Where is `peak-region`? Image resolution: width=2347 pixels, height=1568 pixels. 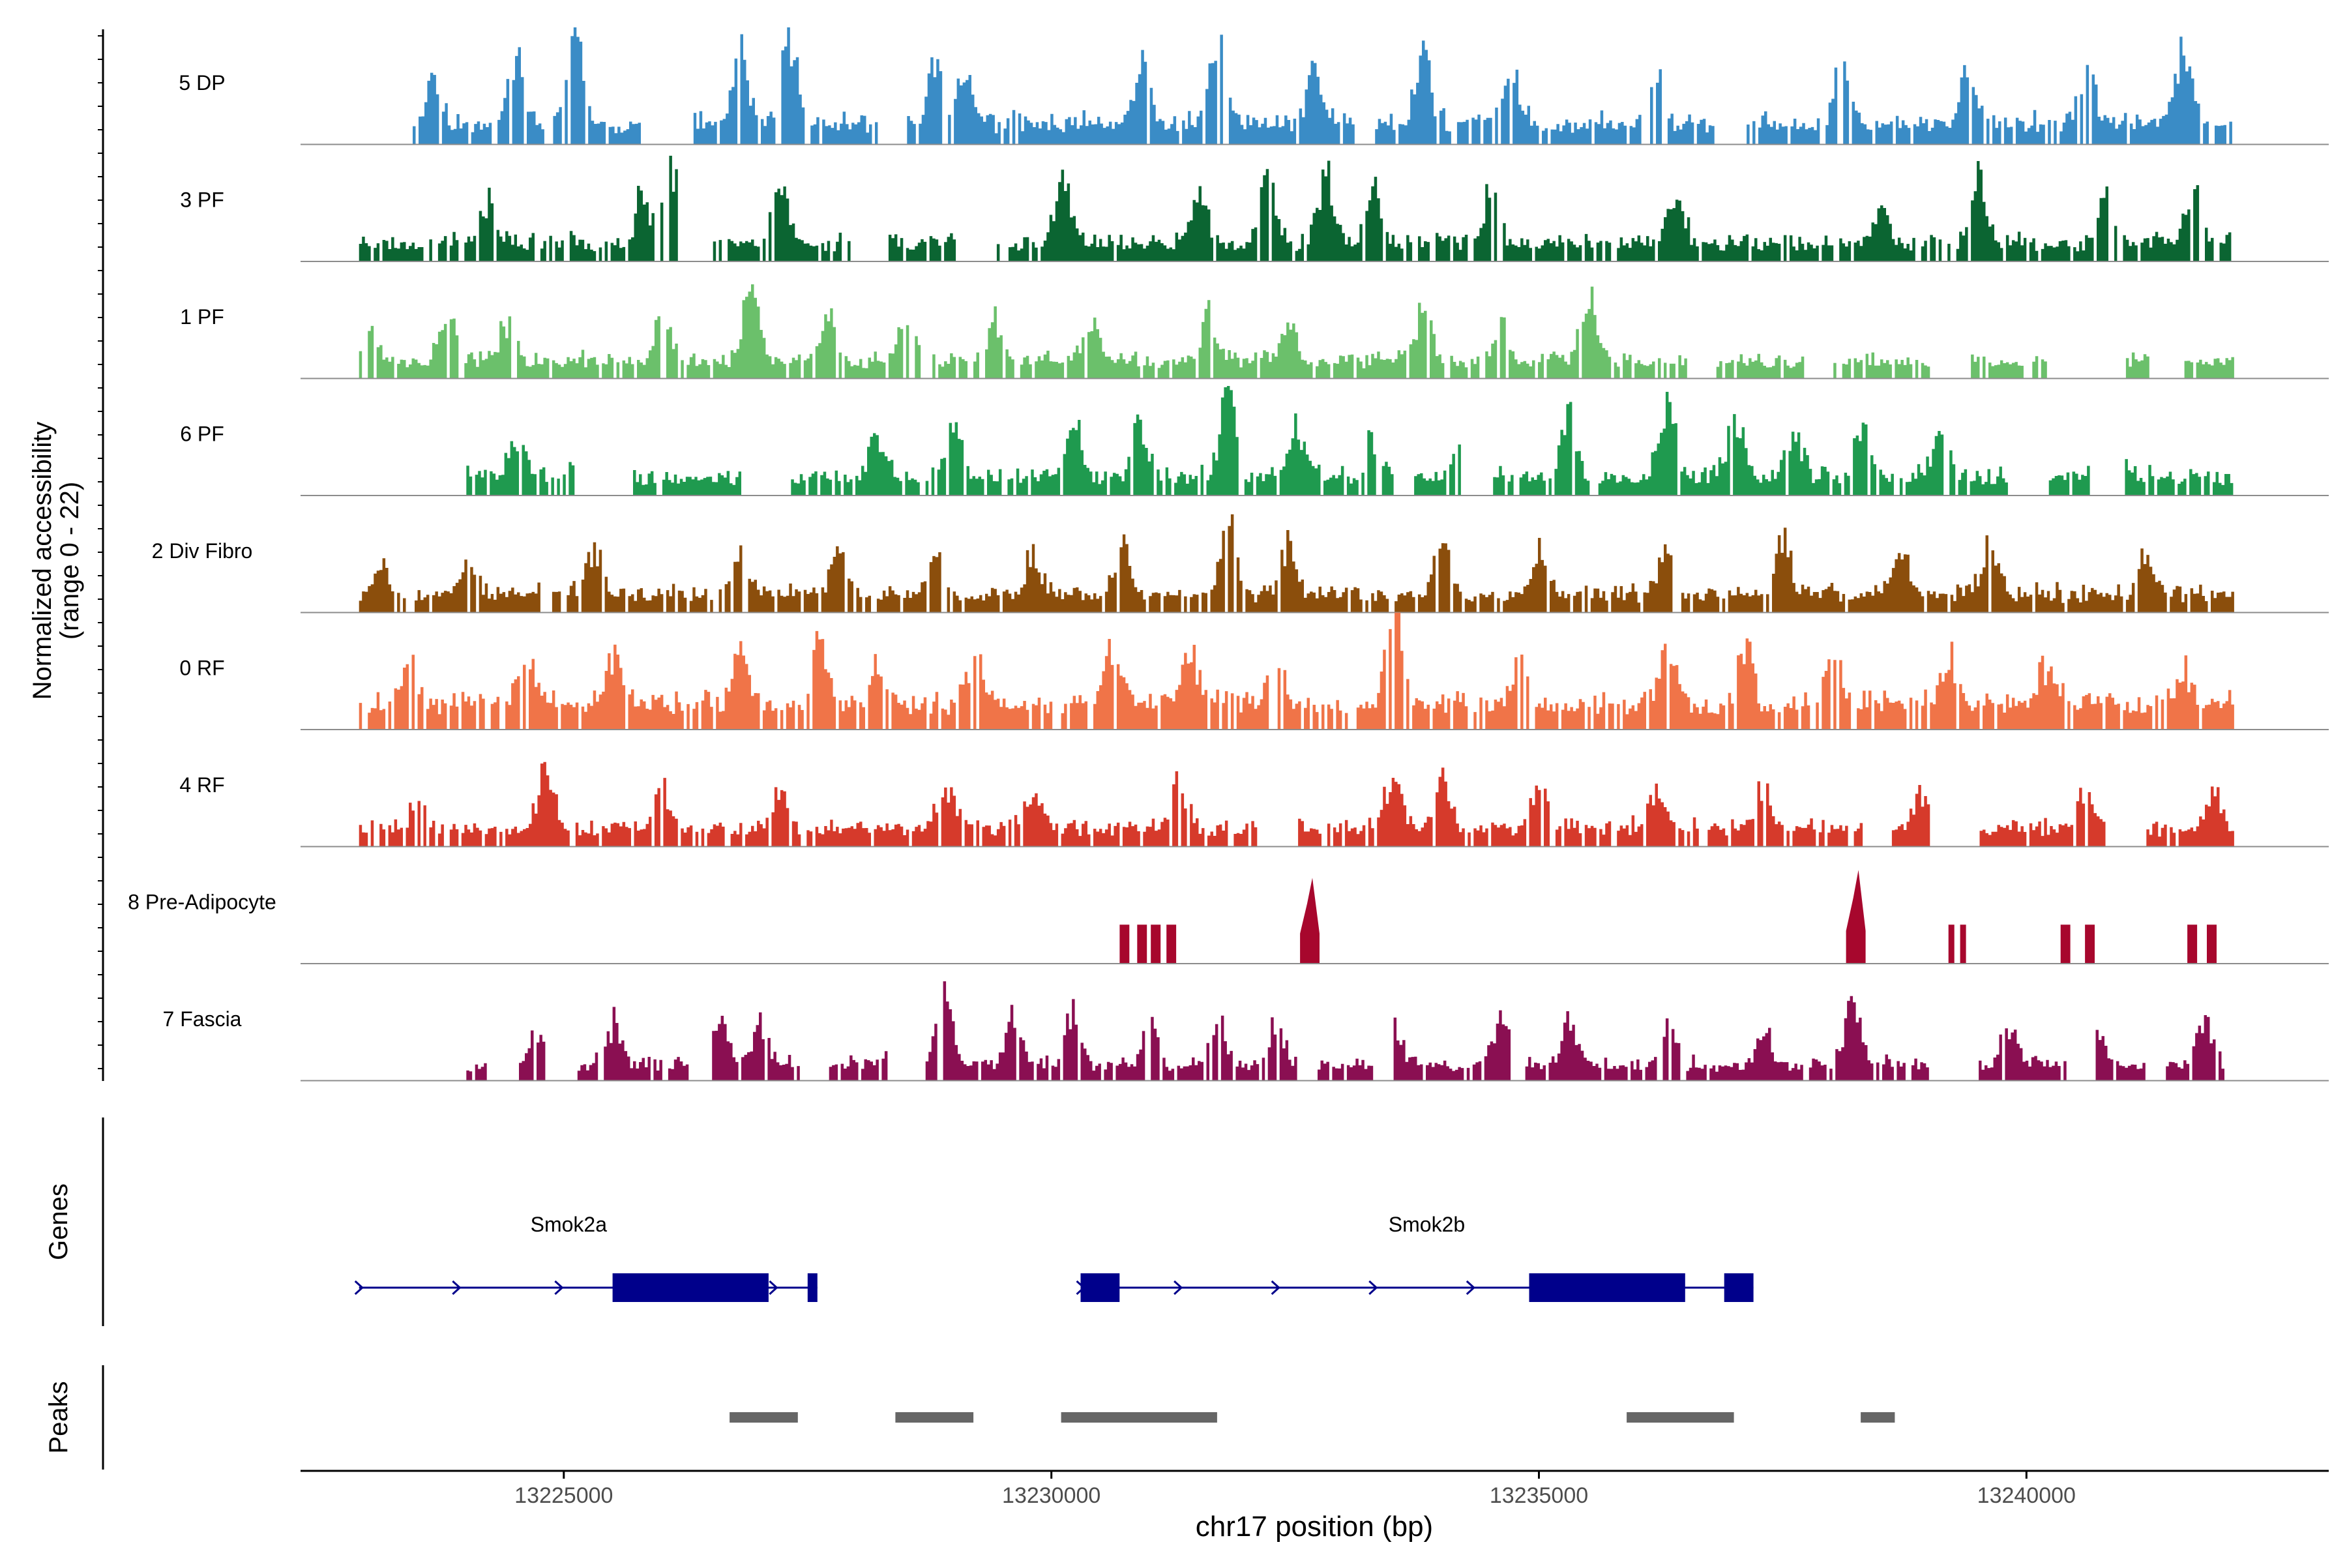
peak-region is located at coordinates (1878, 1418).